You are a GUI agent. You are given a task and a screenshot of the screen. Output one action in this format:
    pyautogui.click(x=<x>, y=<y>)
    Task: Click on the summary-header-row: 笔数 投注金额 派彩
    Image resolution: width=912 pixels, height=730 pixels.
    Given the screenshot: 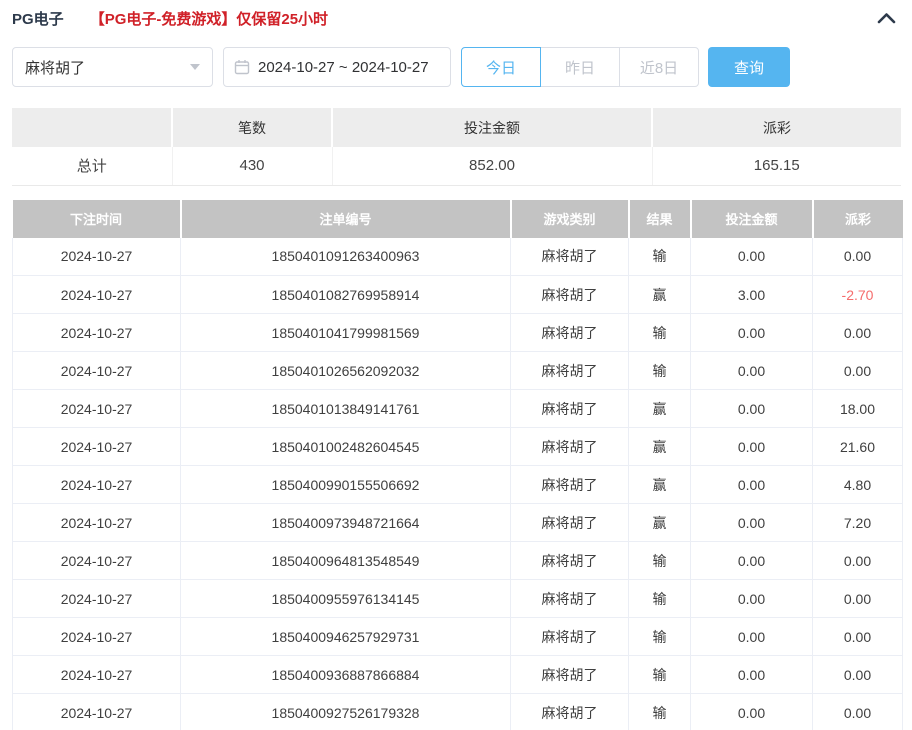 What is the action you would take?
    pyautogui.click(x=456, y=127)
    